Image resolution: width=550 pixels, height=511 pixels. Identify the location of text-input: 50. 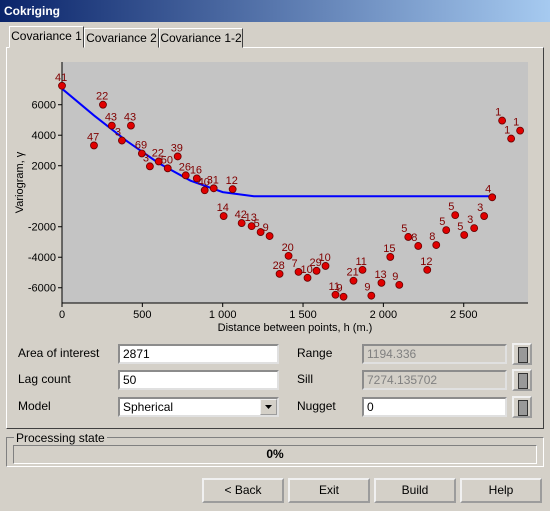
(198, 380).